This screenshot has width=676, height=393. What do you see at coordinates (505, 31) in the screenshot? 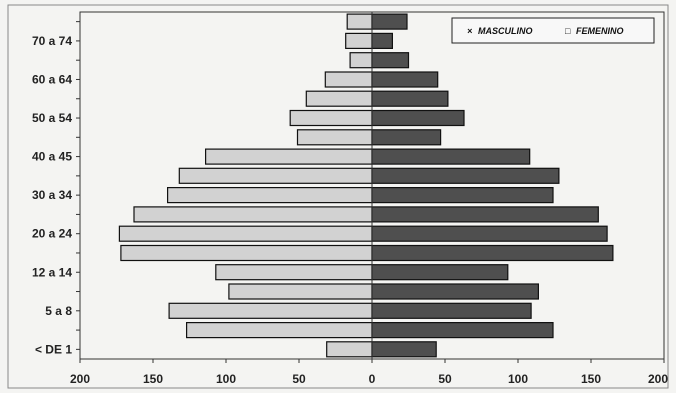
I see `legend-masculino-label: MASCULINO` at bounding box center [505, 31].